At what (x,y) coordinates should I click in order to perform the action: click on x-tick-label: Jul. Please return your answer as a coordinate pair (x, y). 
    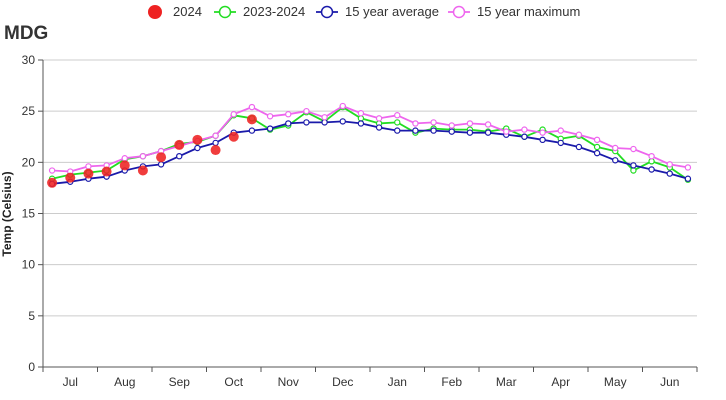
    Looking at the image, I should click on (70, 382).